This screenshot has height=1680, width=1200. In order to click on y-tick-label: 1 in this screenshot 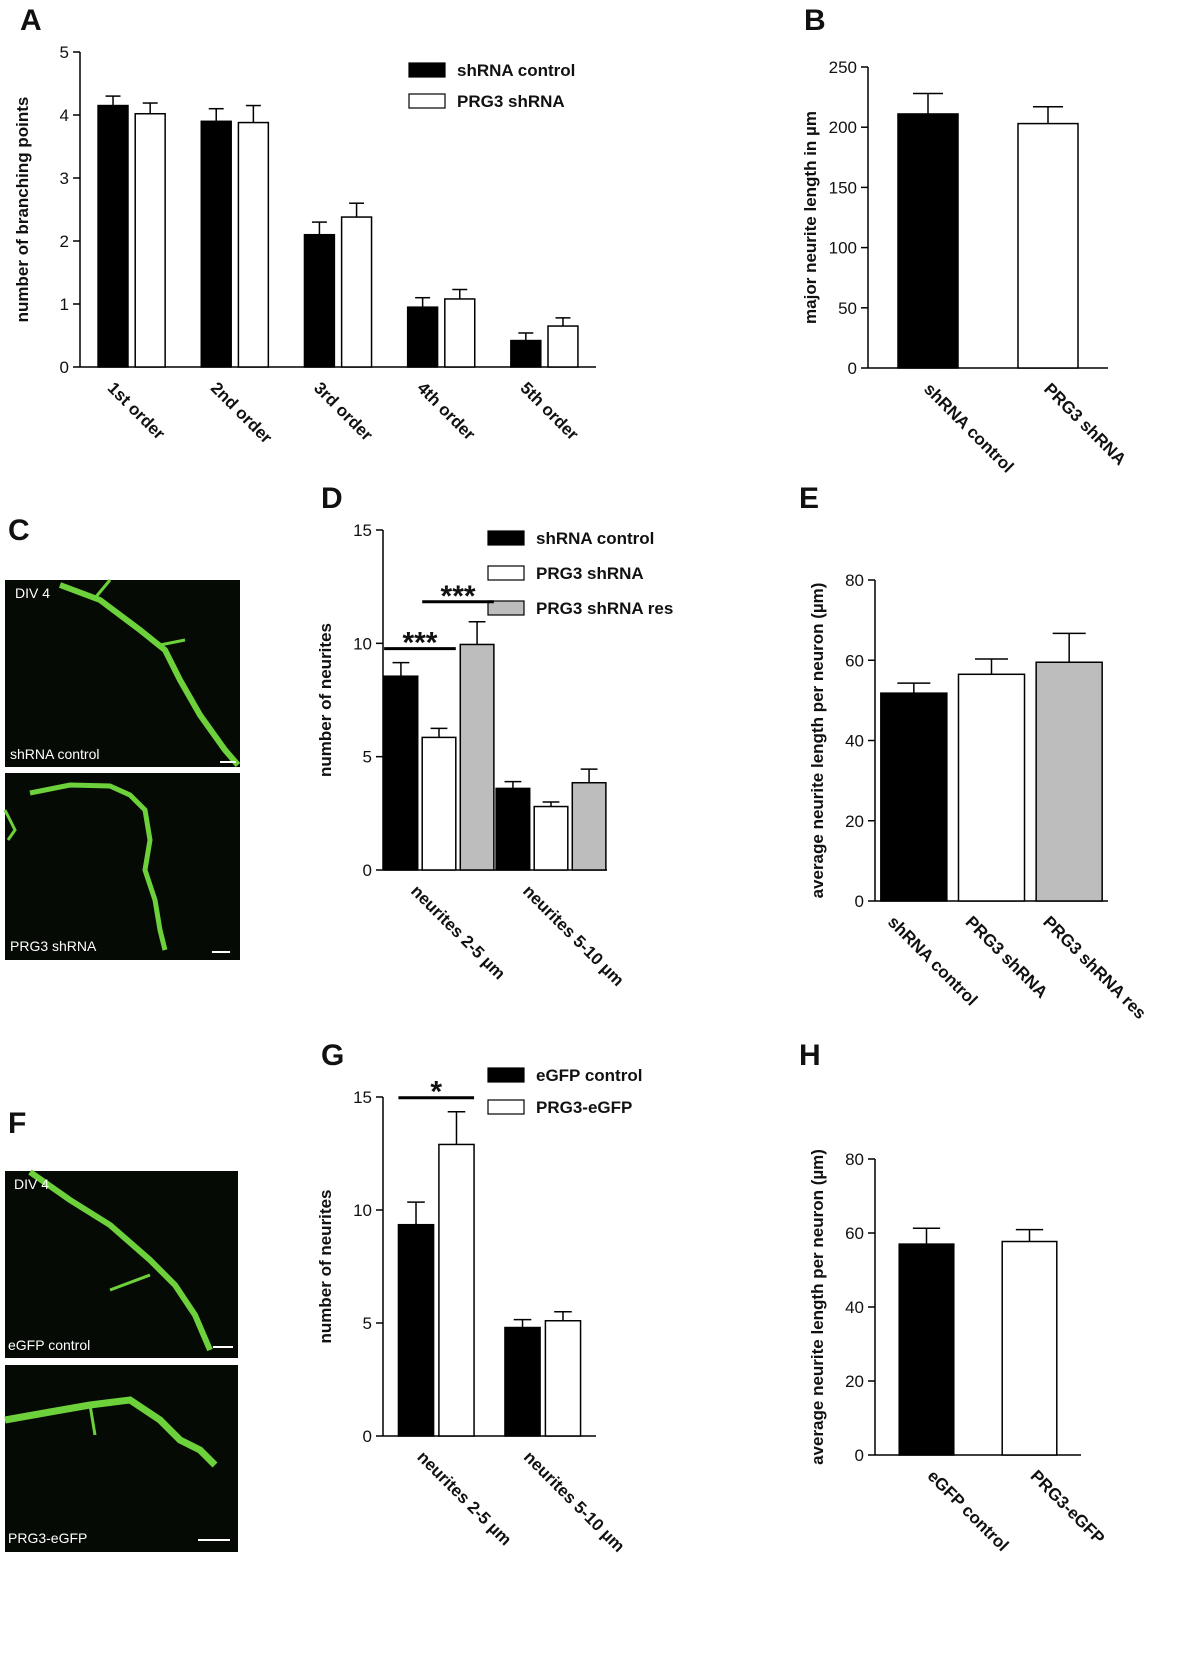, I will do `click(64, 304)`.